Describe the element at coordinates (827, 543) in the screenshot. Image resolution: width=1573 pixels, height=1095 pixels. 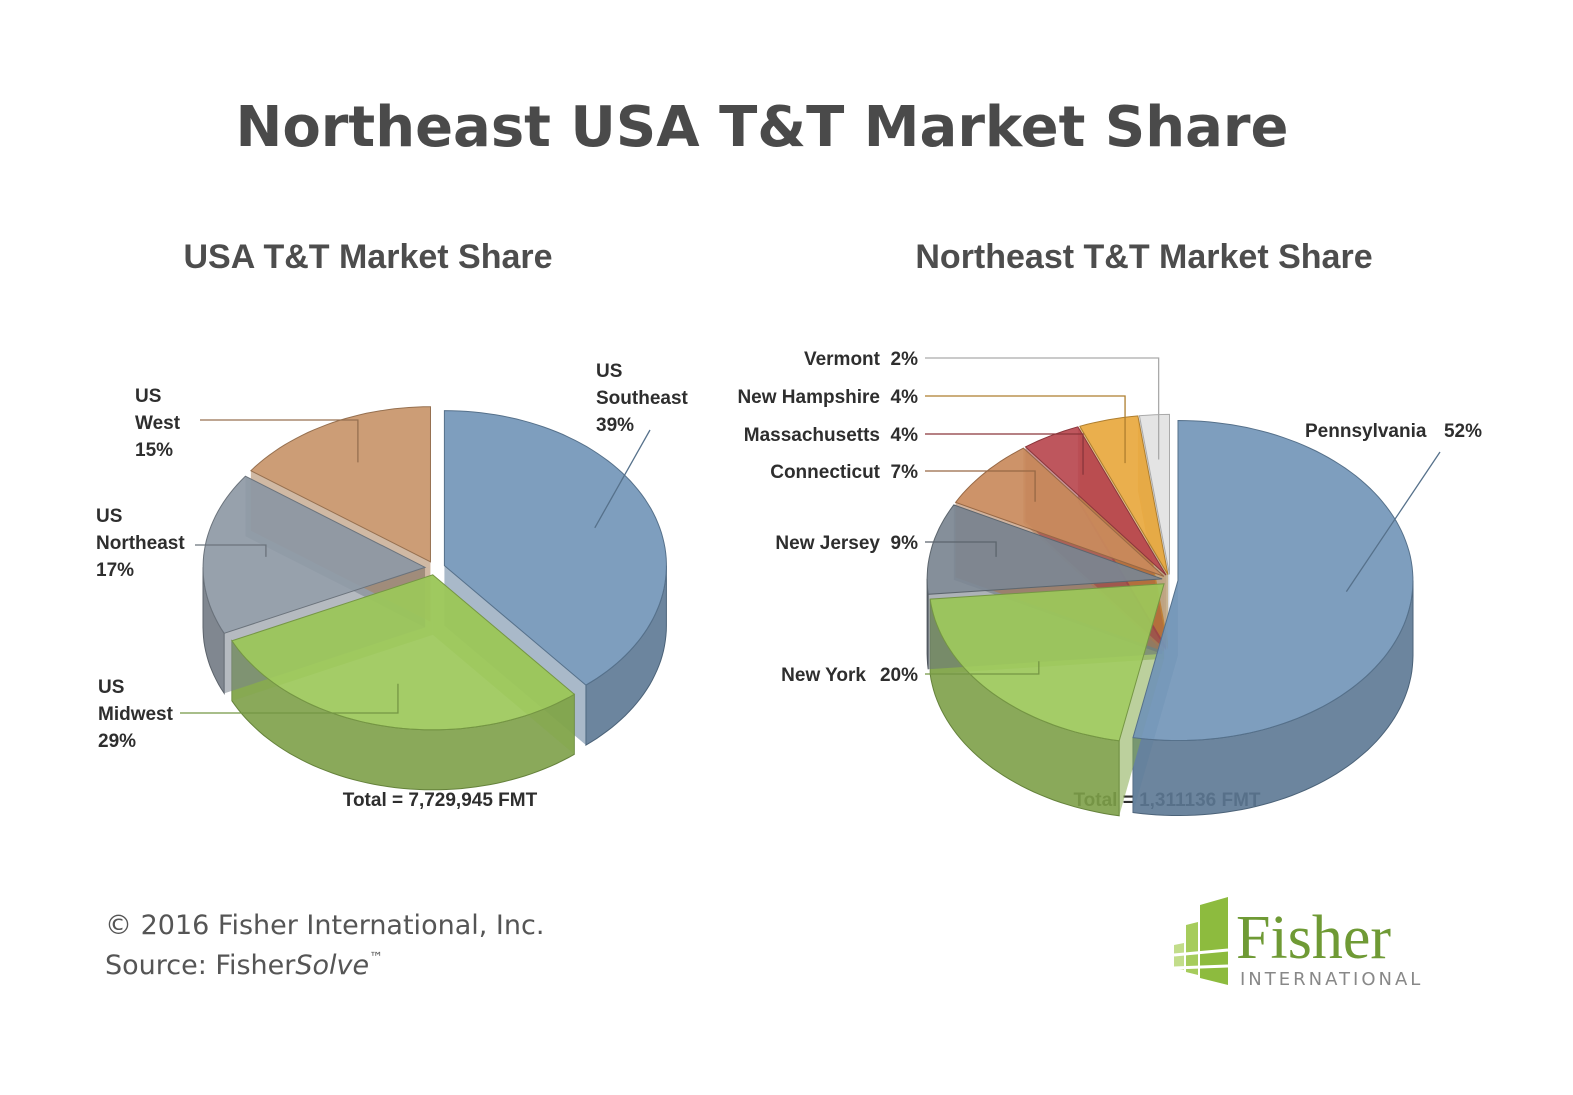
I see `category-label: New Jersey` at that location.